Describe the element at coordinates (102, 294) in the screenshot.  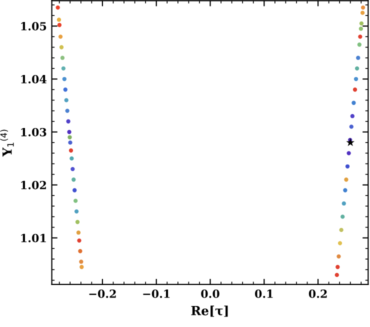
I see `x-tick-label: −0.2` at that location.